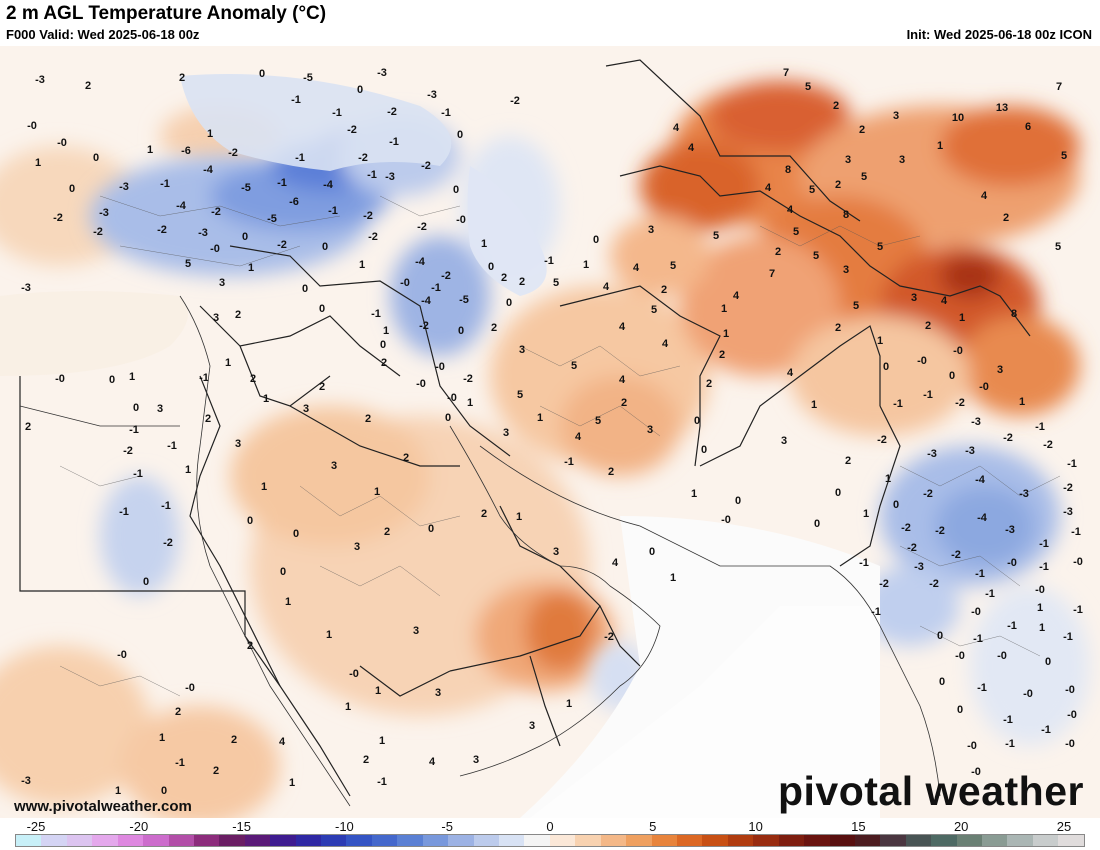  What do you see at coordinates (166, 13) in the screenshot?
I see `map-title: 2 m AGL Temperature Anomaly (°C)` at bounding box center [166, 13].